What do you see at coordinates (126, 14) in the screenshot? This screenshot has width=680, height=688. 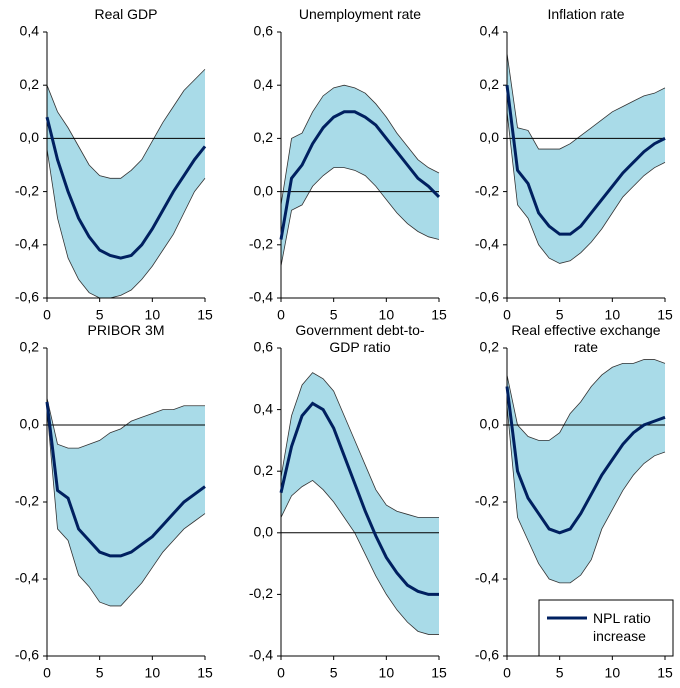 I see `panel-title: Real GDP` at bounding box center [126, 14].